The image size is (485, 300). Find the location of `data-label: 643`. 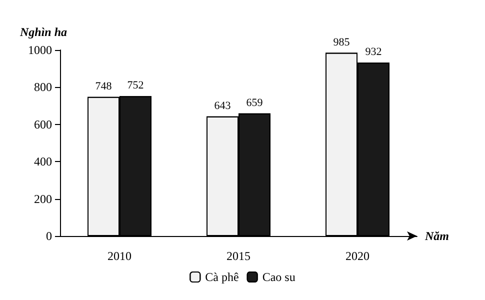

data-label: 643 is located at coordinates (223, 106).